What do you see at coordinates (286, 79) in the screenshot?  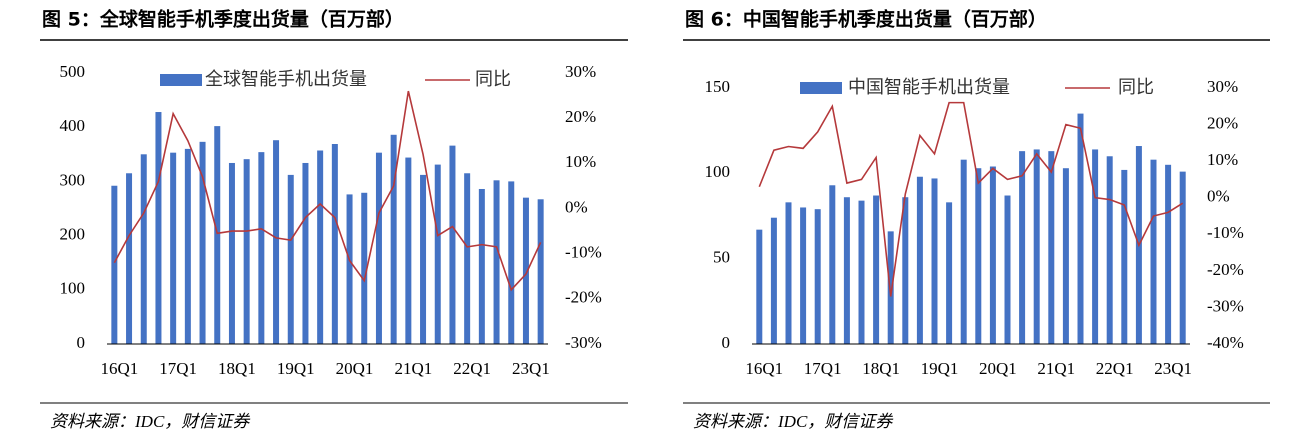 I see `legend-label: 全球智能手机出货量` at bounding box center [286, 79].